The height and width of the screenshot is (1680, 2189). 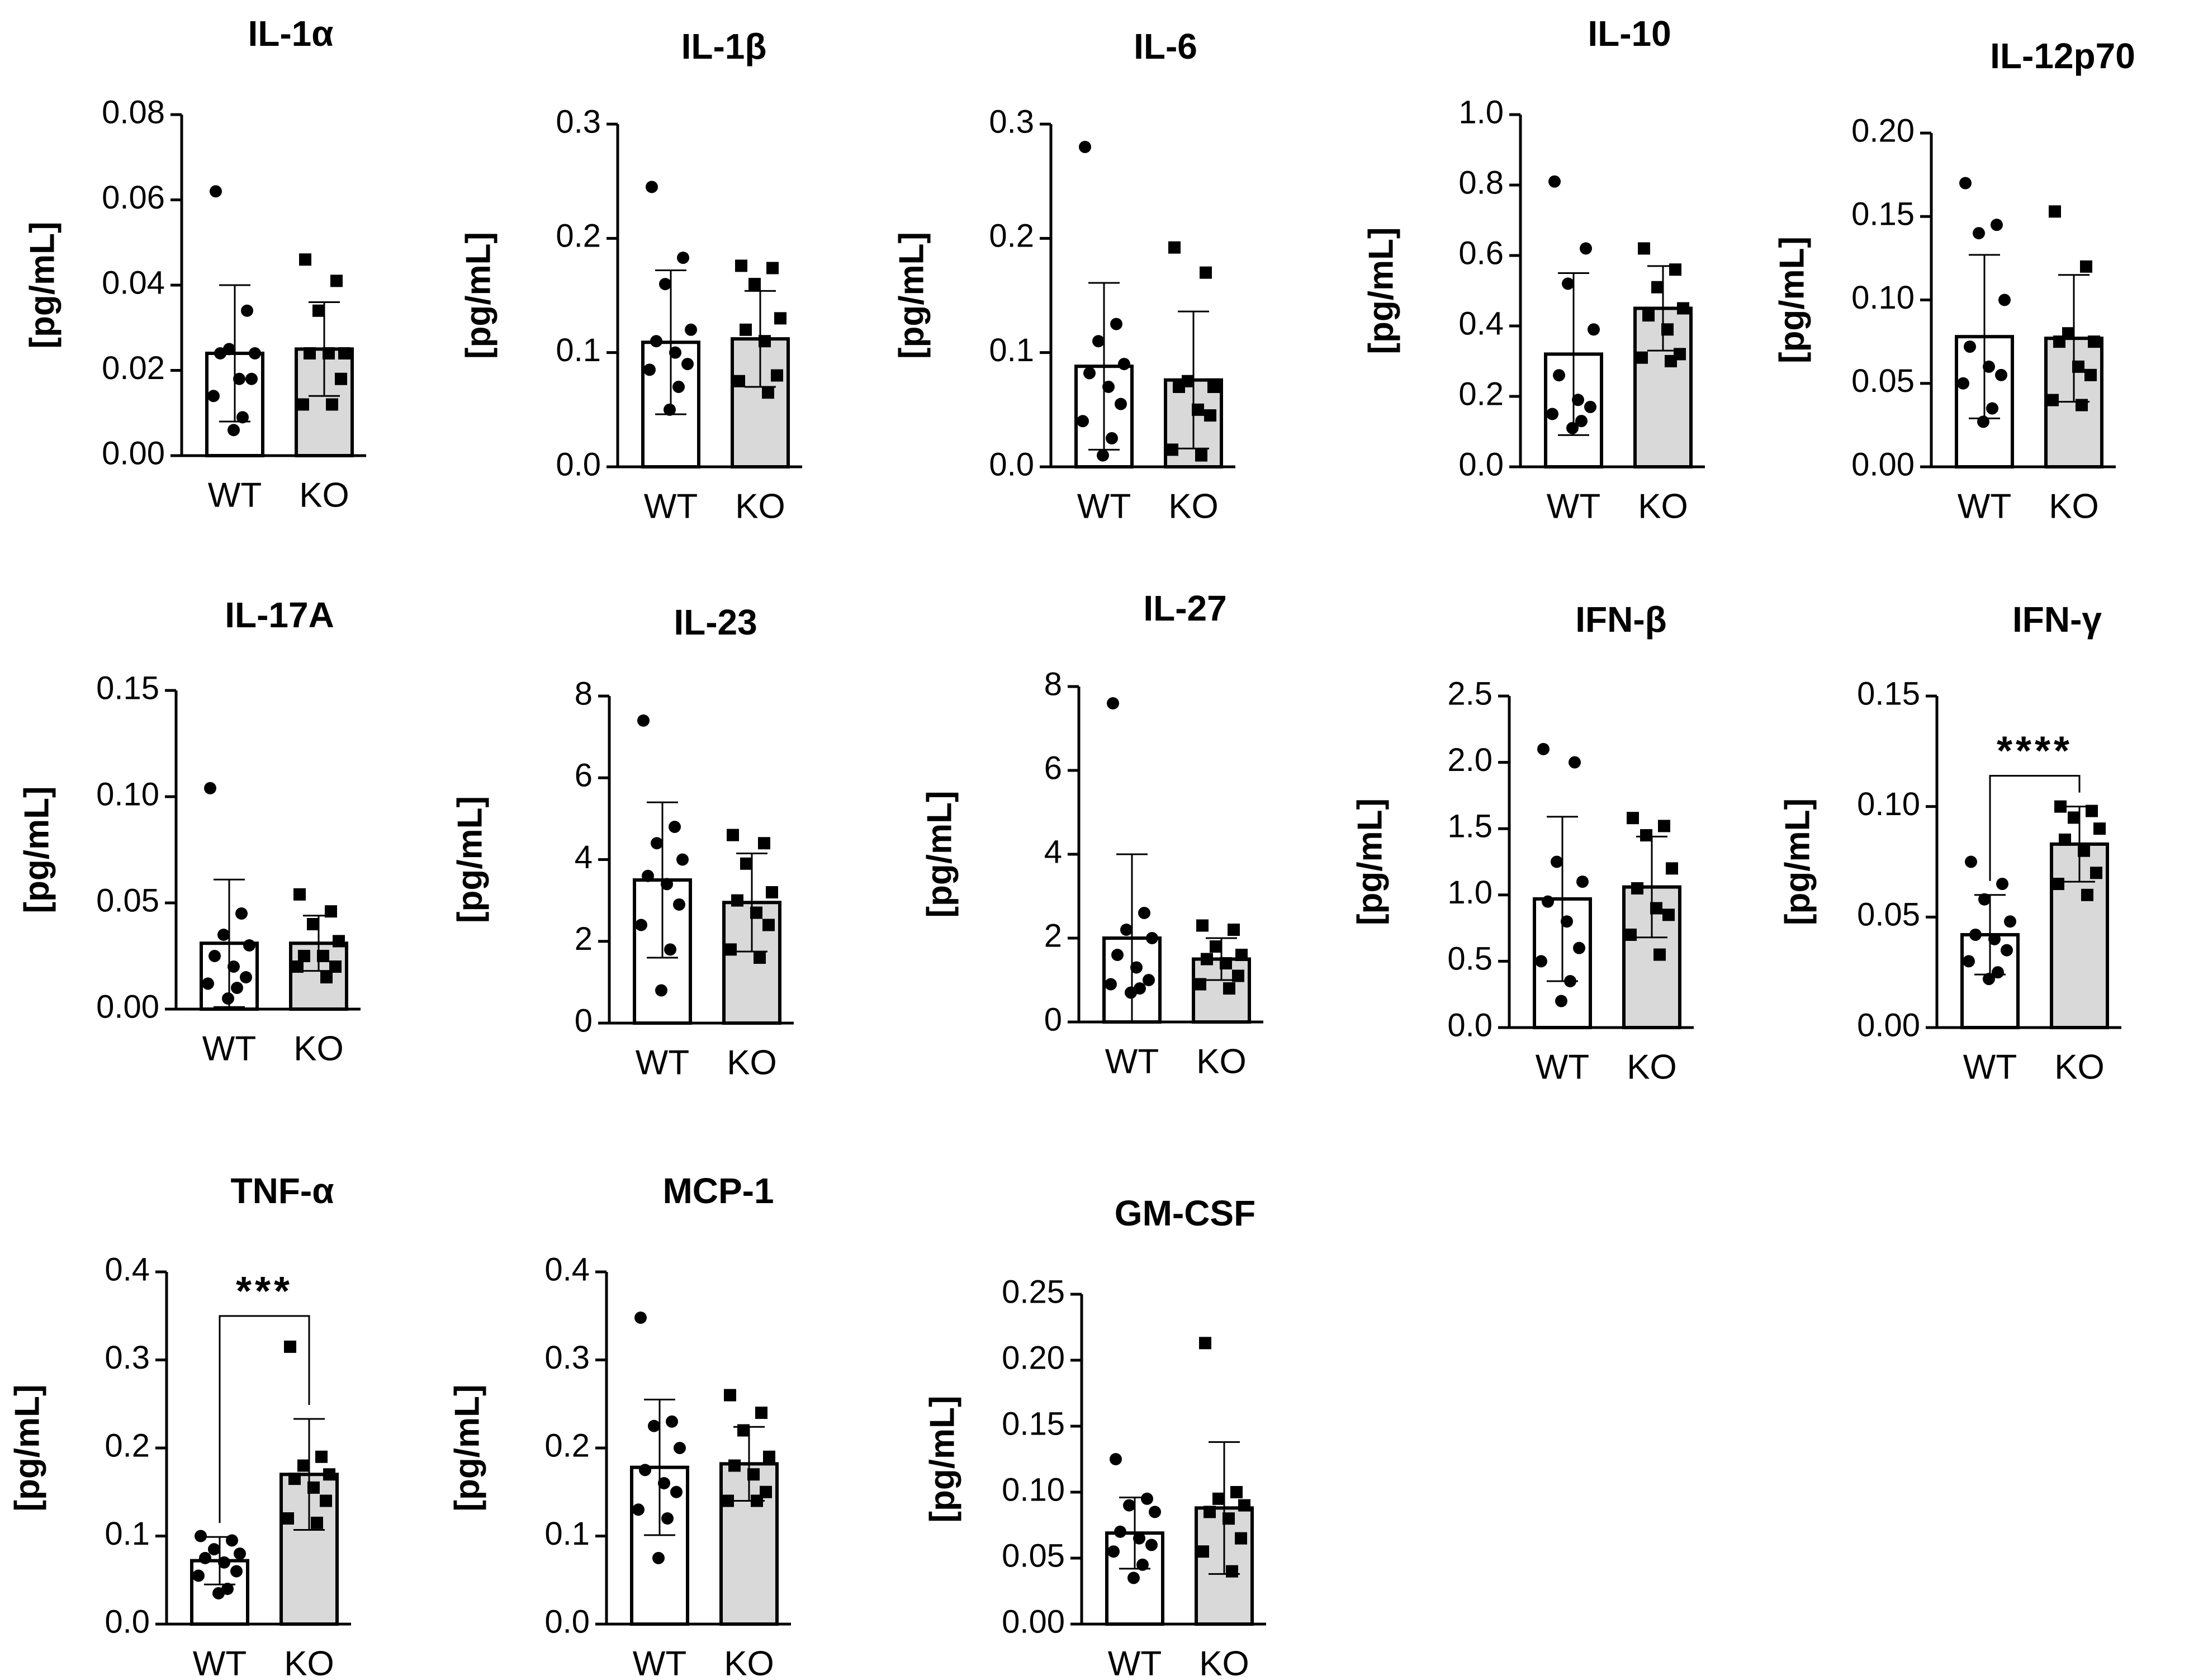 What do you see at coordinates (584, 1020) in the screenshot?
I see `y-tick-label: 0` at bounding box center [584, 1020].